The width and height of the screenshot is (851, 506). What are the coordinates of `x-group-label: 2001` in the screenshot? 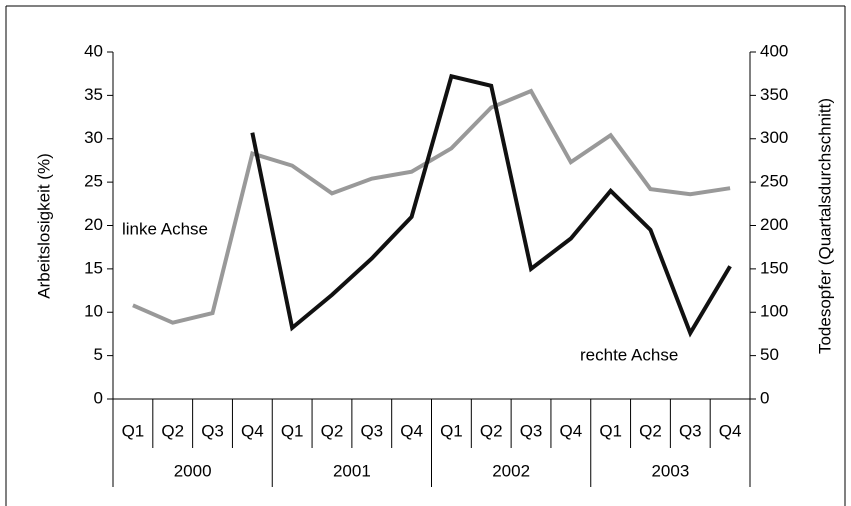 It's located at (352, 470).